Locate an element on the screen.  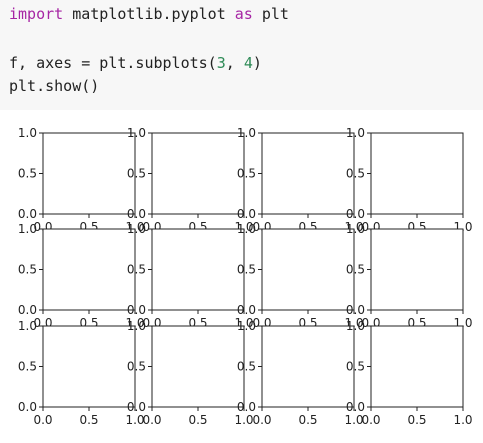
code-line: plt.show() is located at coordinates (54, 86).